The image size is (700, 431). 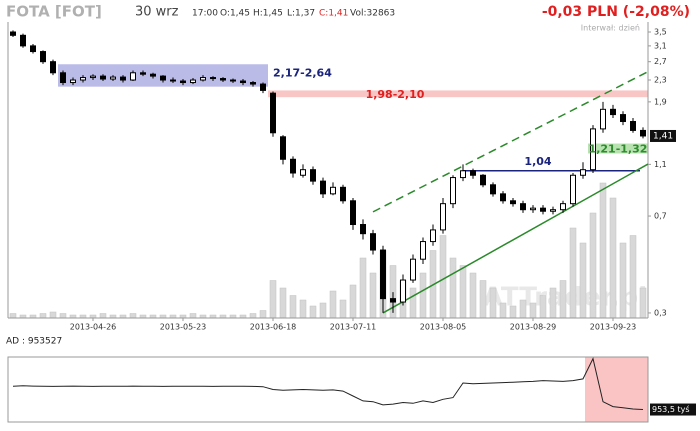 What do you see at coordinates (663, 136) in the screenshot?
I see `last-price-label: 1,41` at bounding box center [663, 136].